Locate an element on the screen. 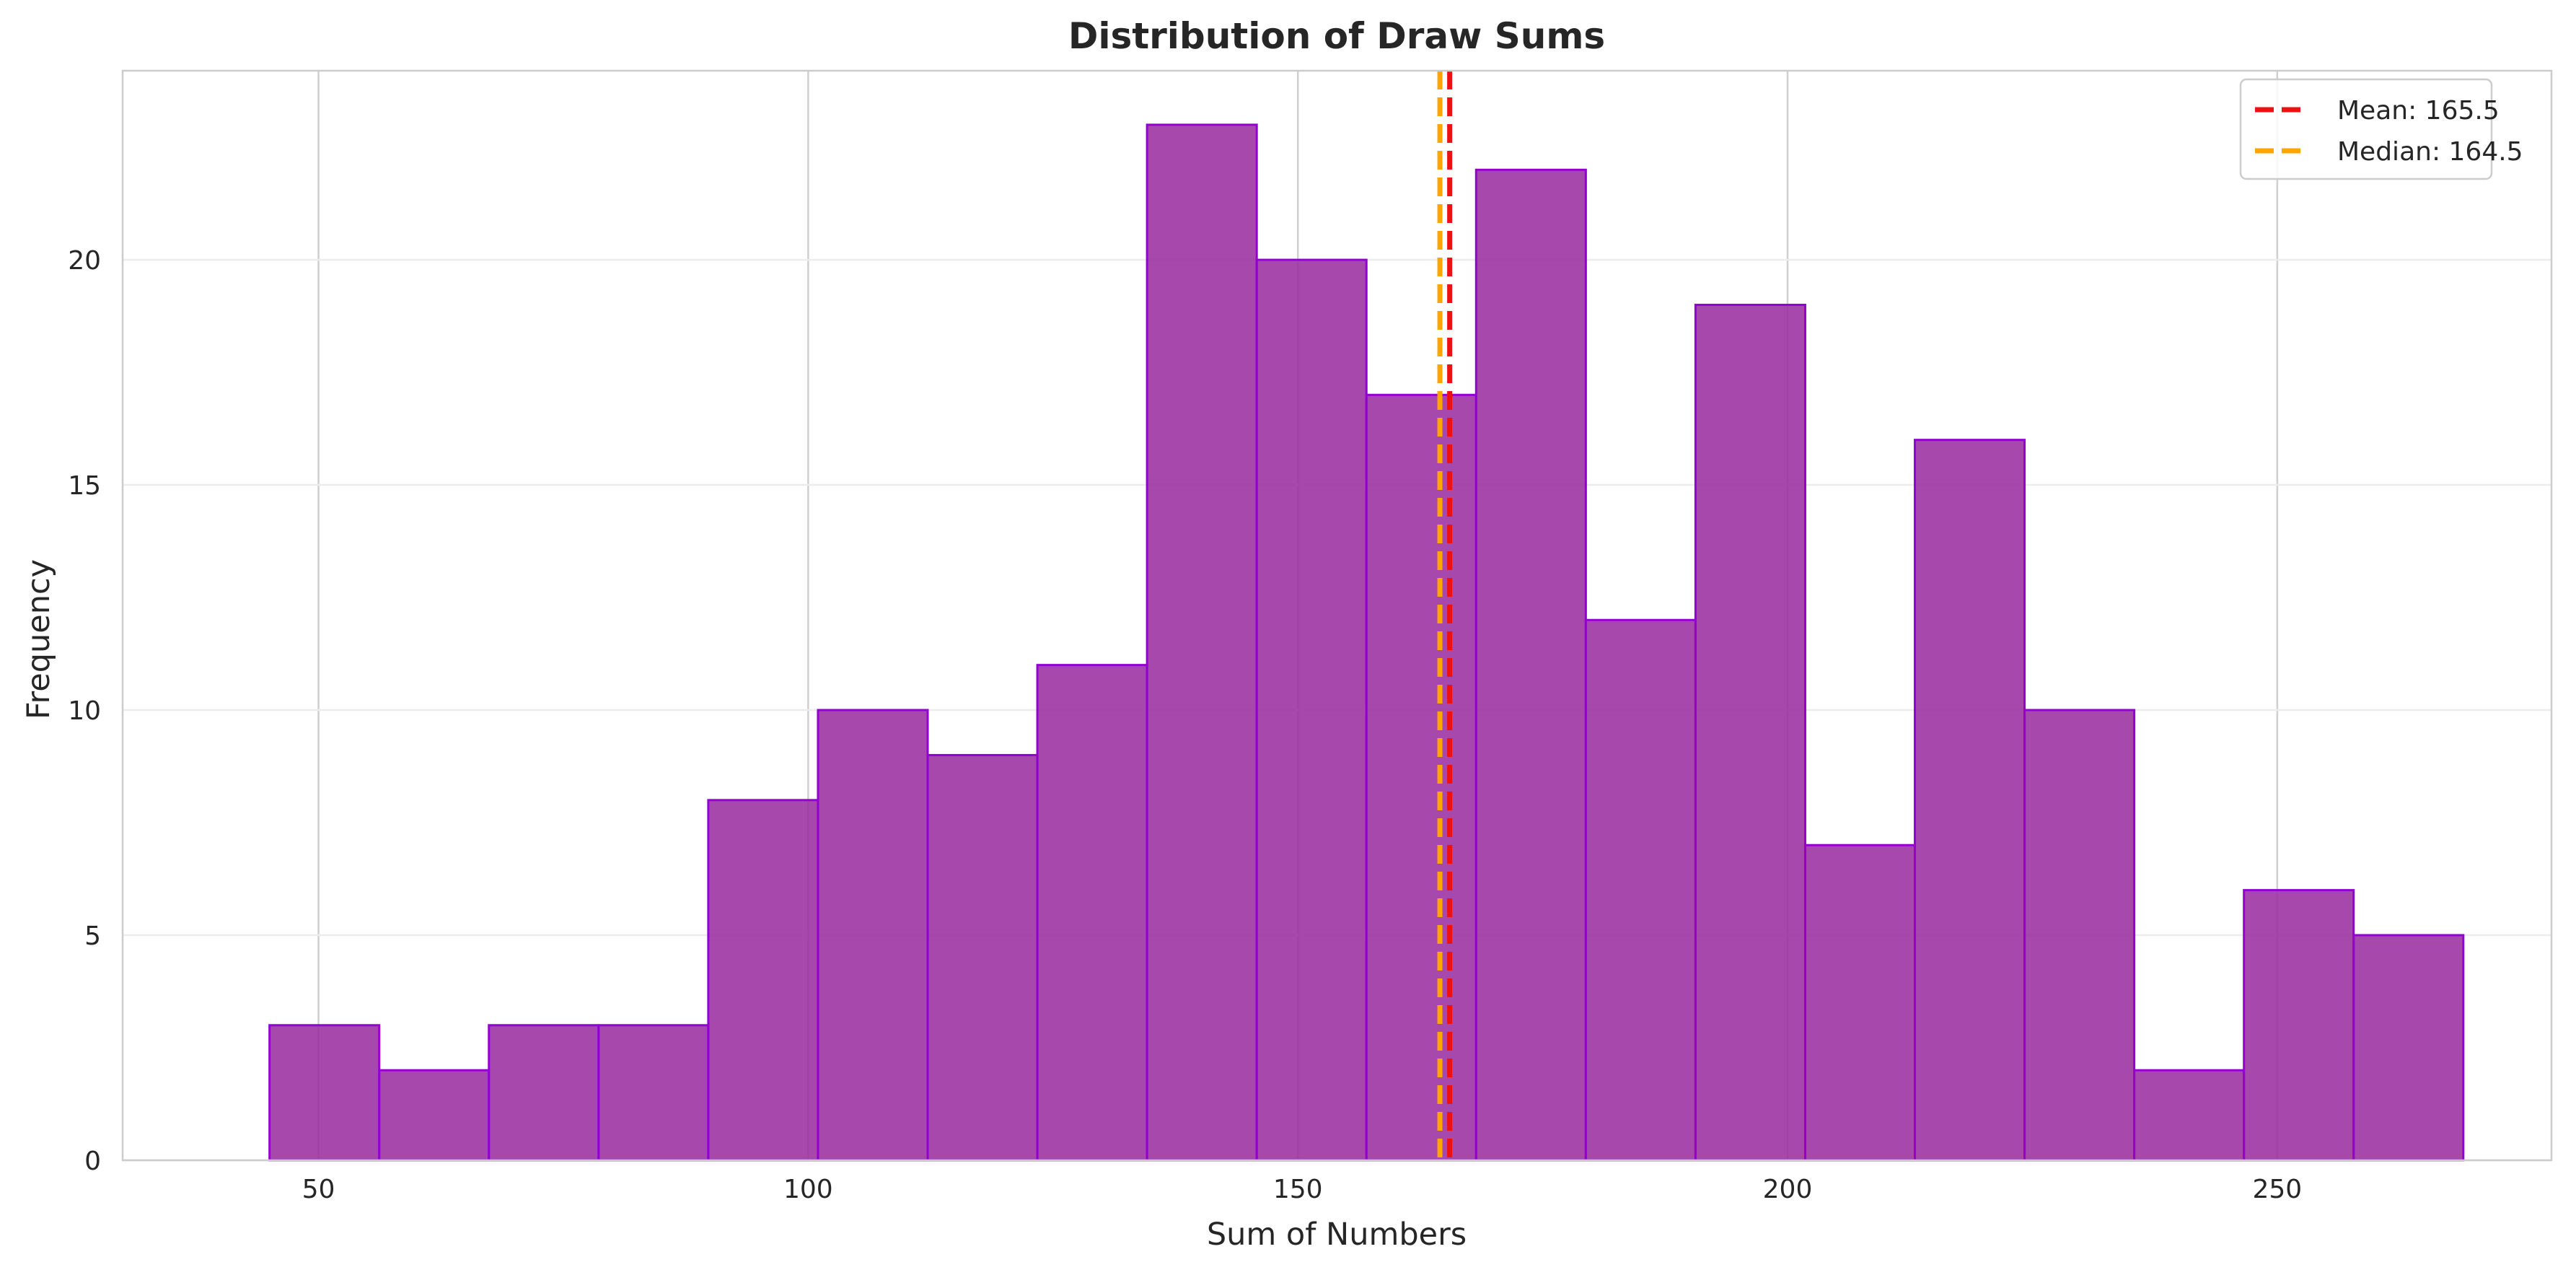  legend-box is located at coordinates (2366, 129).